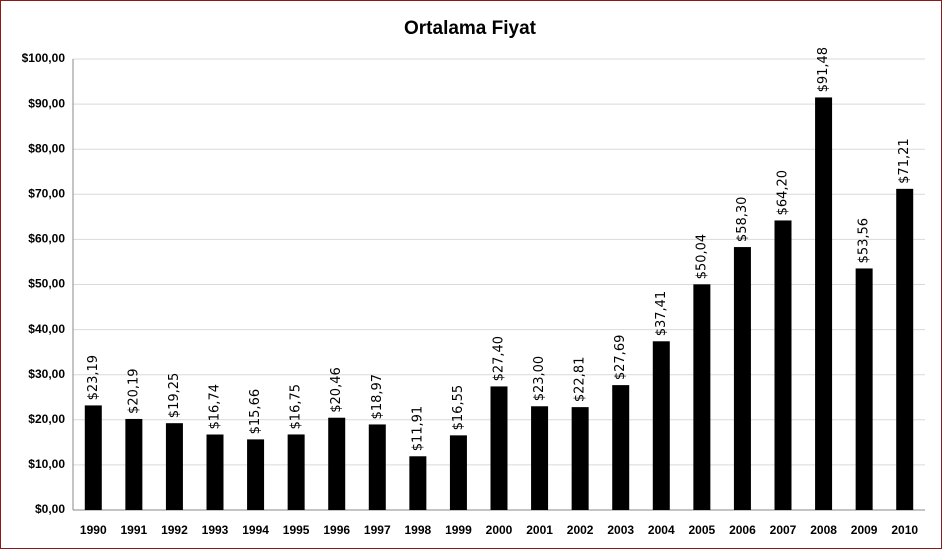 The width and height of the screenshot is (944, 551). Describe the element at coordinates (701, 257) in the screenshot. I see `data-label: $50,04` at that location.